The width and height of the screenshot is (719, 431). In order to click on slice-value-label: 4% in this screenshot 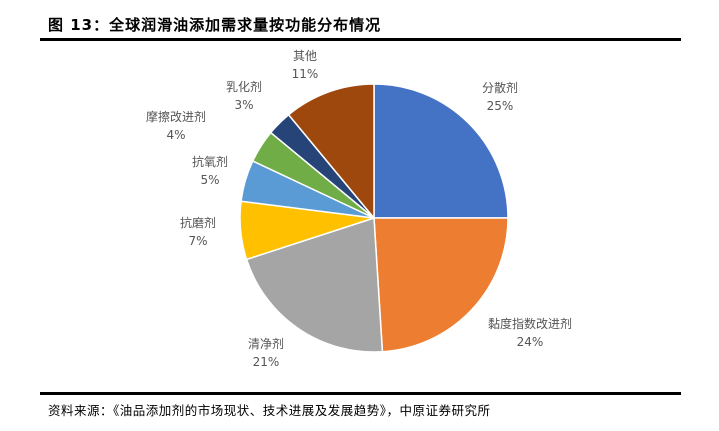, I will do `click(175, 135)`.